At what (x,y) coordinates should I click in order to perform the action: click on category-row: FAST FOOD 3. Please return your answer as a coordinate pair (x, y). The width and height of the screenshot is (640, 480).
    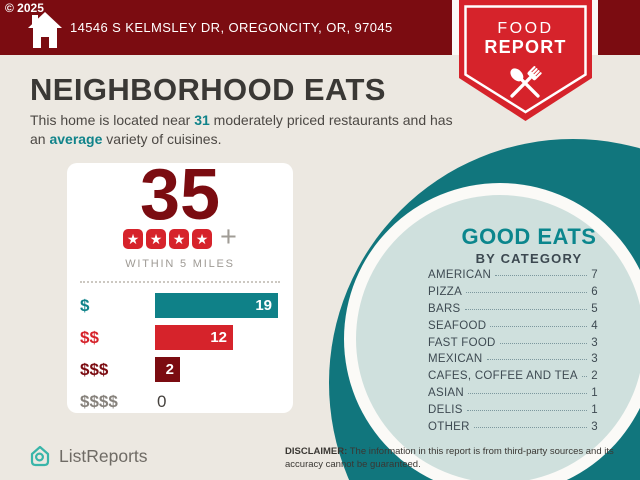
    Looking at the image, I should click on (513, 343).